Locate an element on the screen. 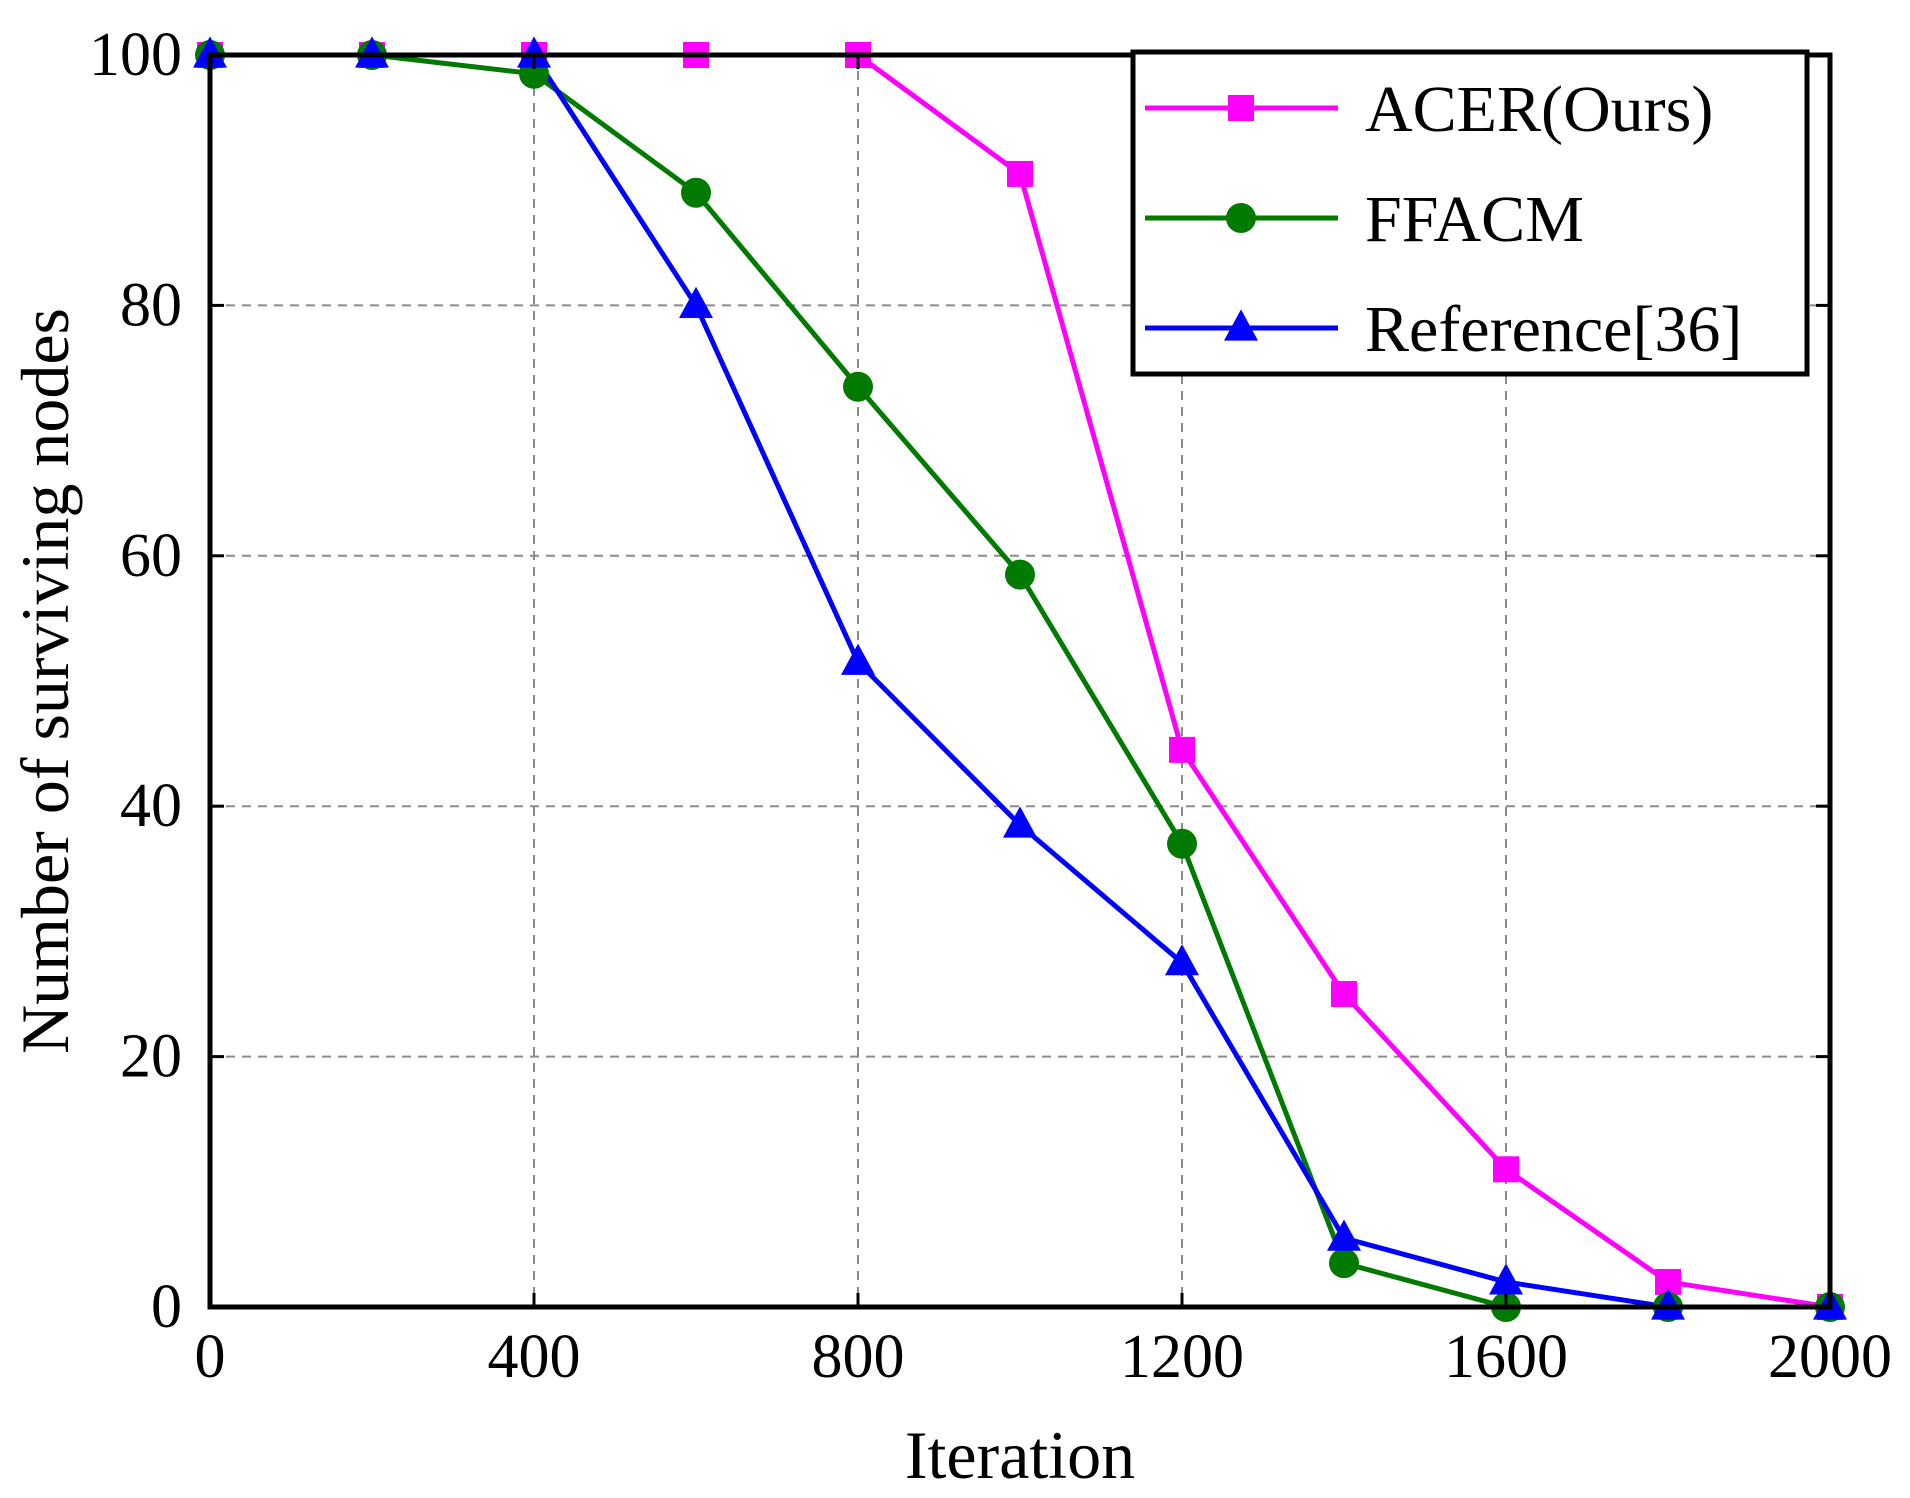 The image size is (1910, 1498). y-tick-label: 60 is located at coordinates (151, 556).